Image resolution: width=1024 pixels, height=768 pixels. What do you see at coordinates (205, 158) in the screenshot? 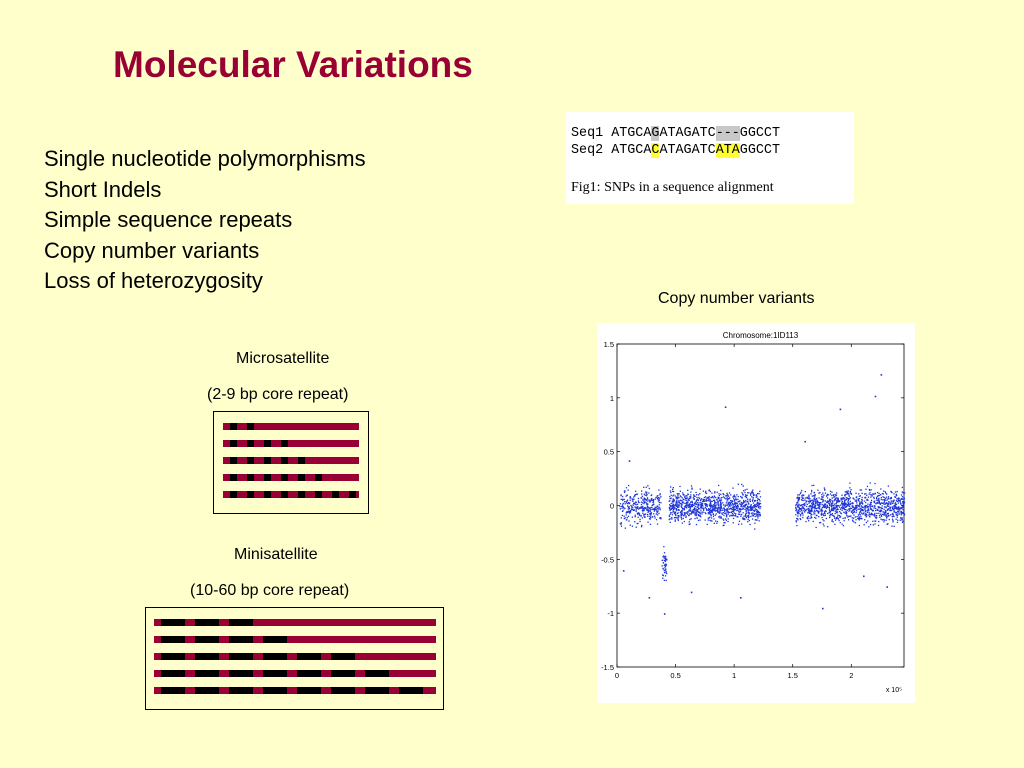
I see `list-item: Single nucleotide polymorphisms` at bounding box center [205, 158].